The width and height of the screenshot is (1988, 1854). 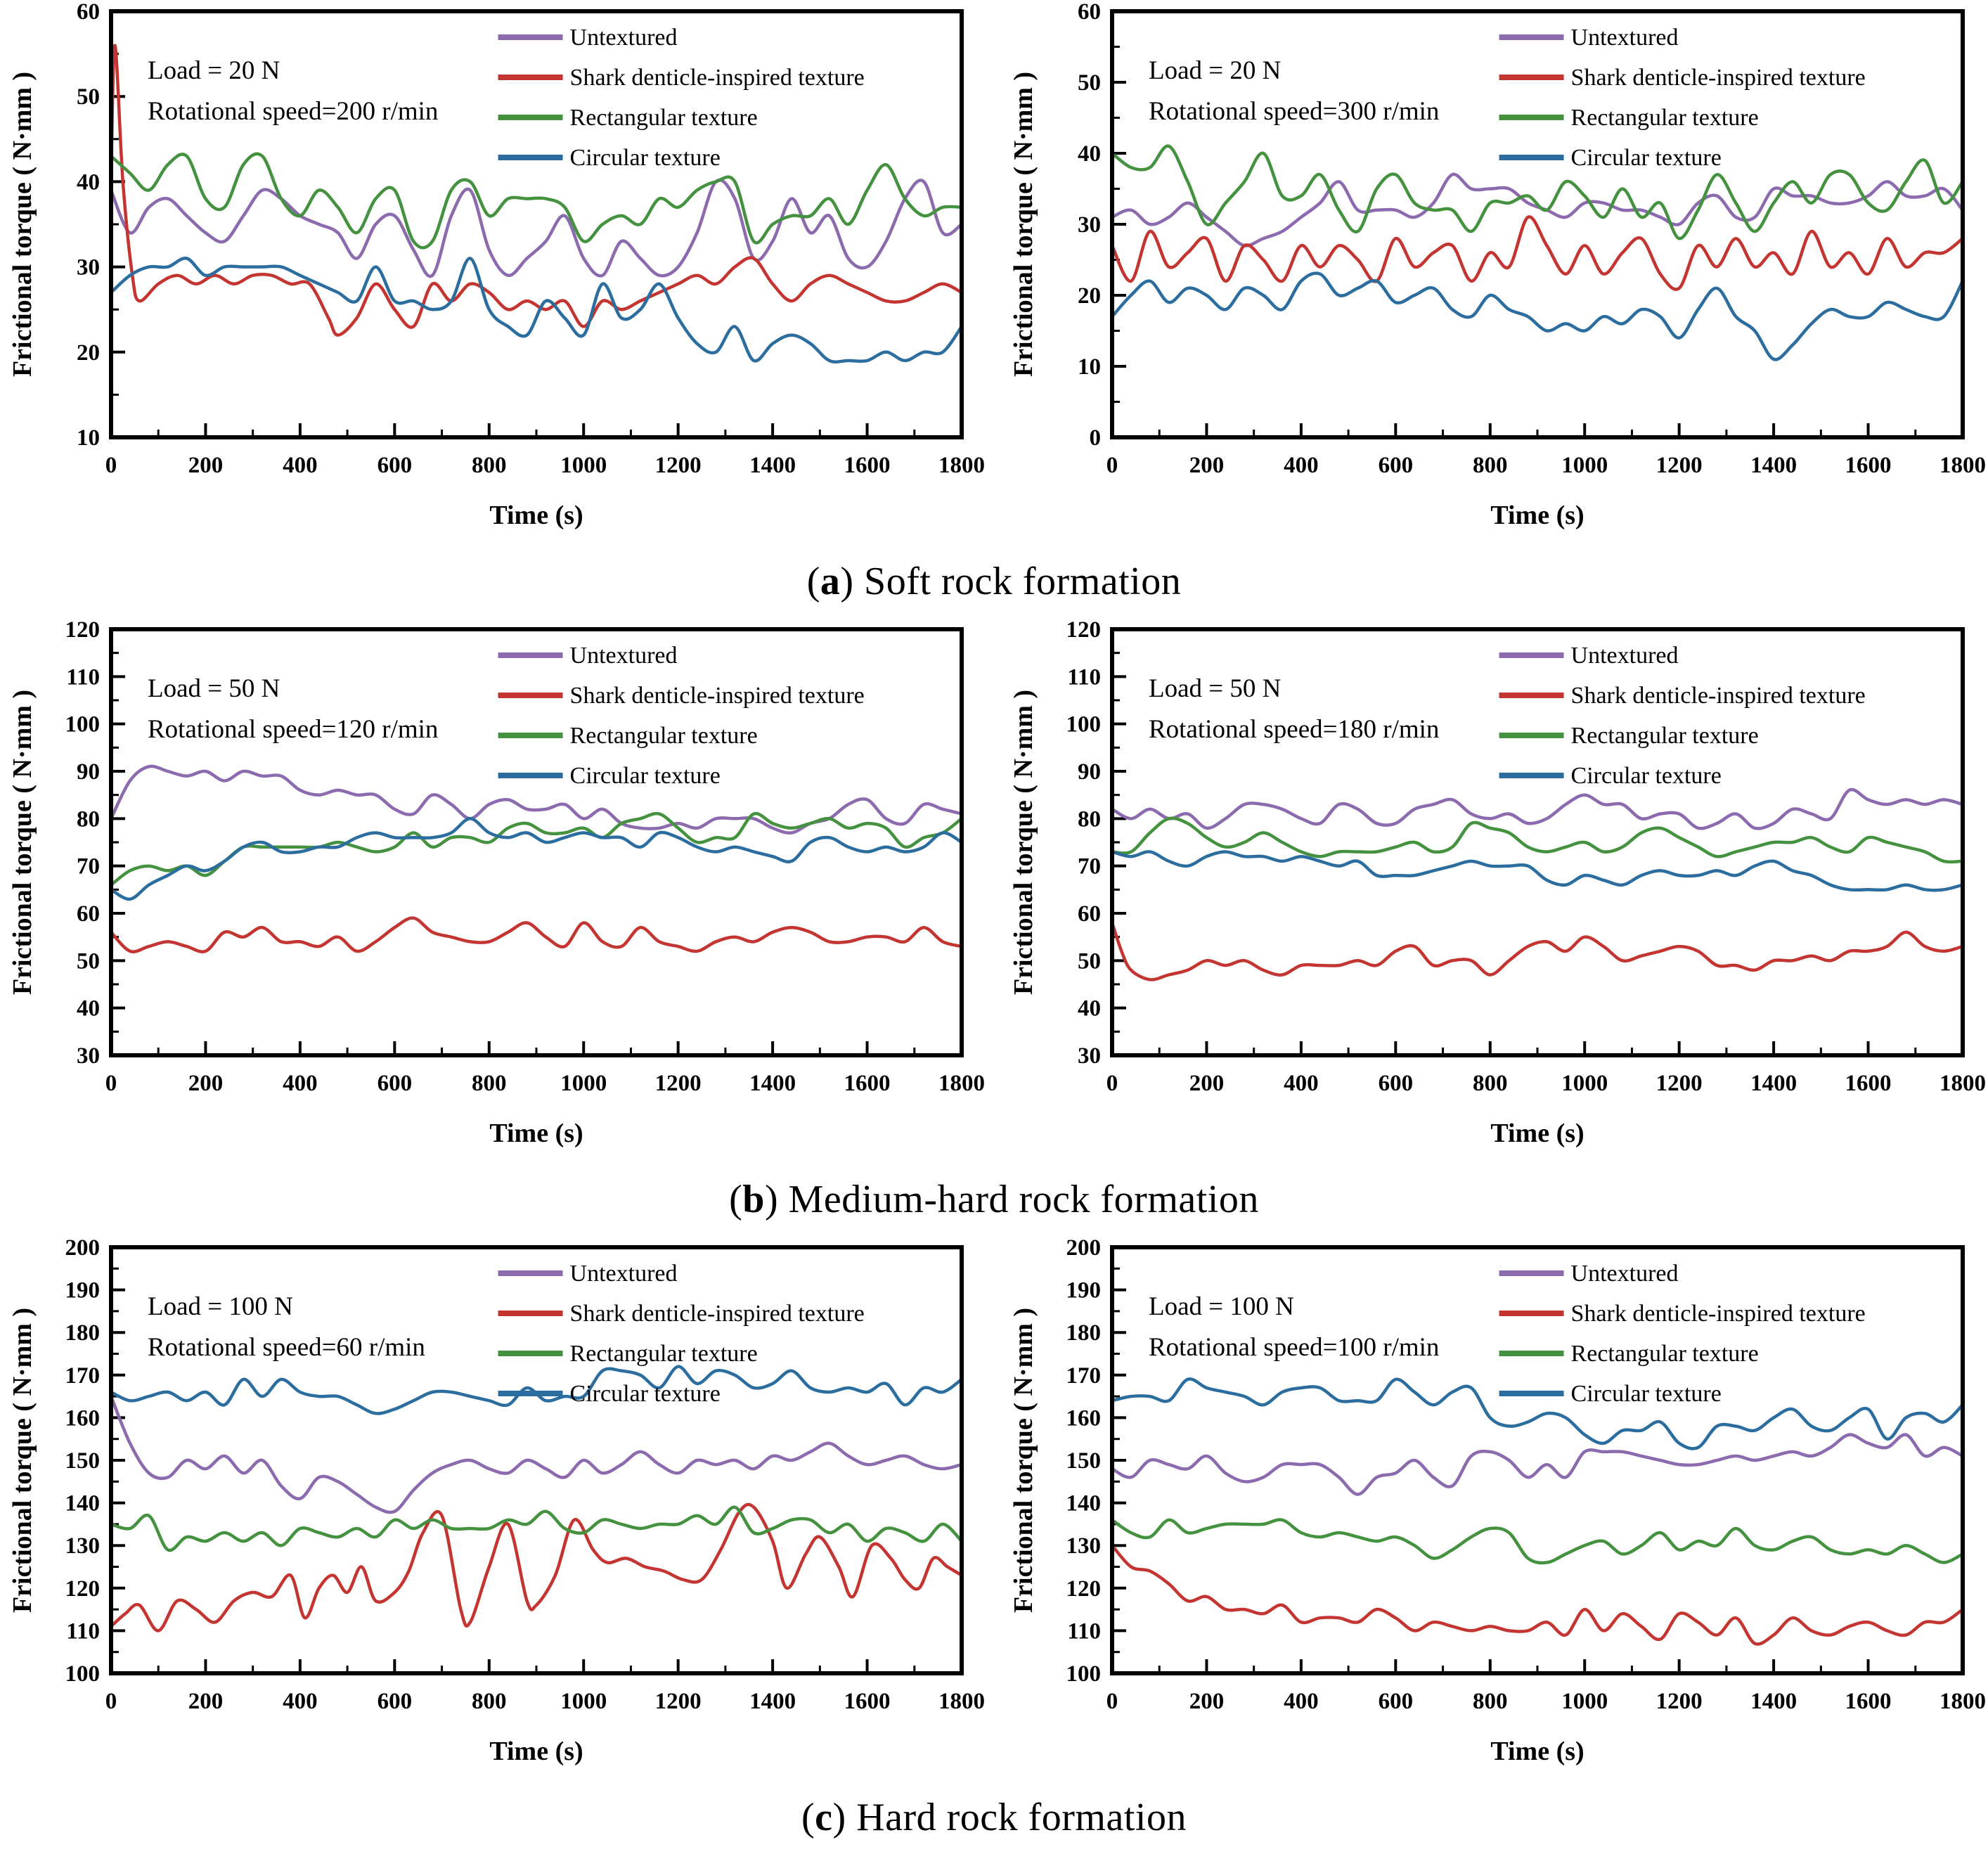 I want to click on chart-annotation-line: Rotational speed=100 r/min, so click(x=1294, y=1348).